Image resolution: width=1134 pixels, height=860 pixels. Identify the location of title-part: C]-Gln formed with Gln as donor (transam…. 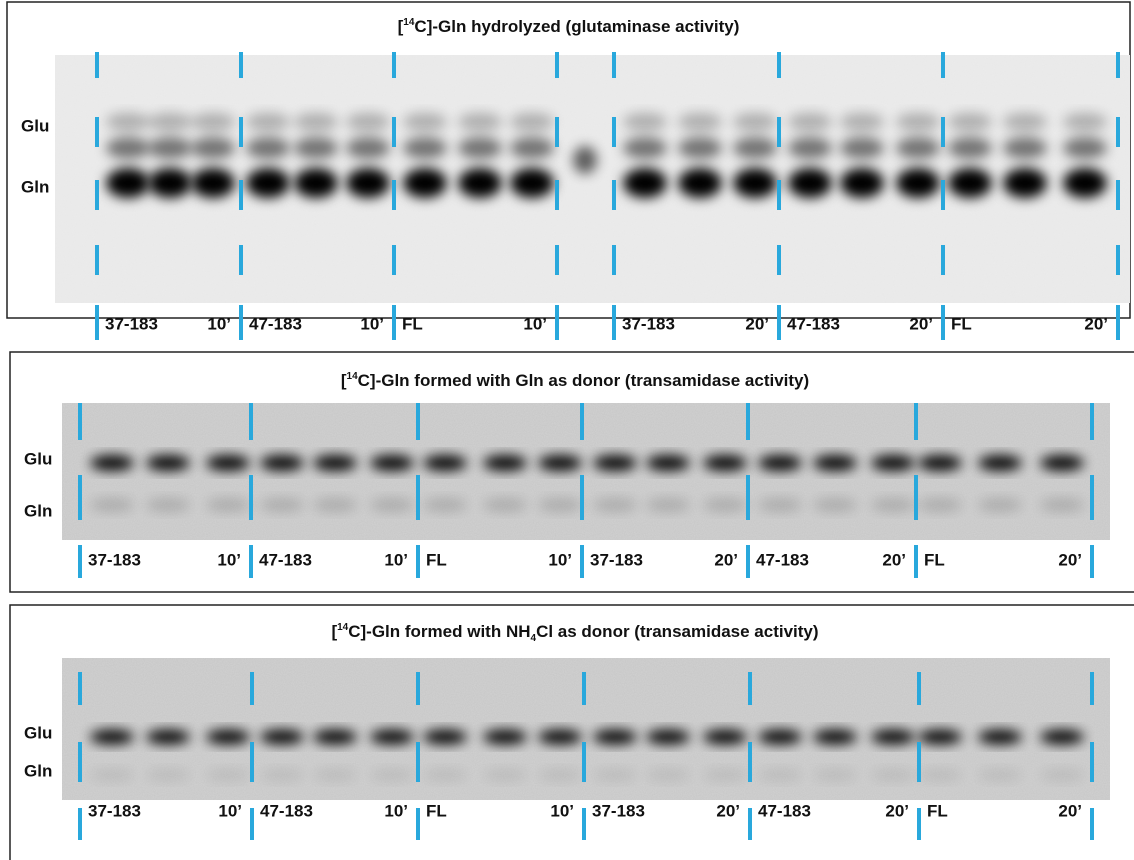
(584, 380).